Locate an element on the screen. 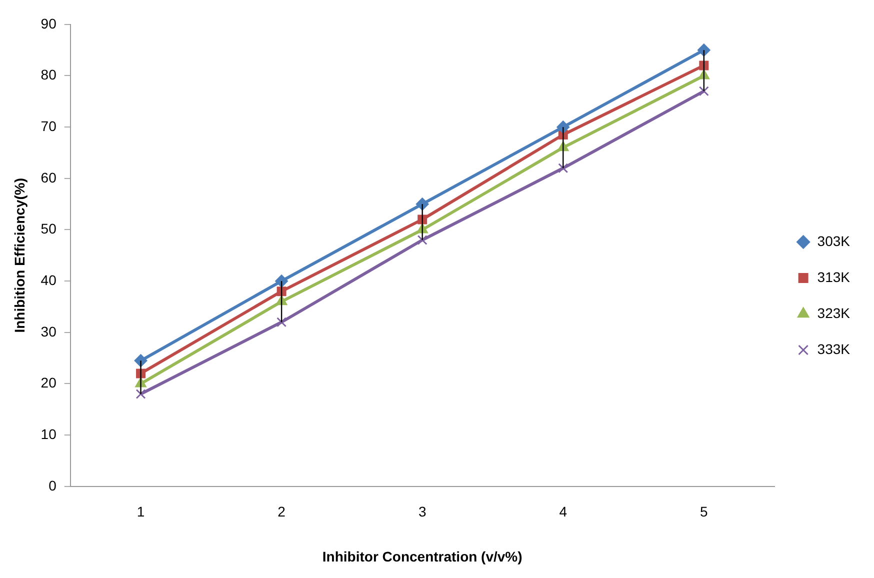  y-tick-label: 50 is located at coordinates (48, 228).